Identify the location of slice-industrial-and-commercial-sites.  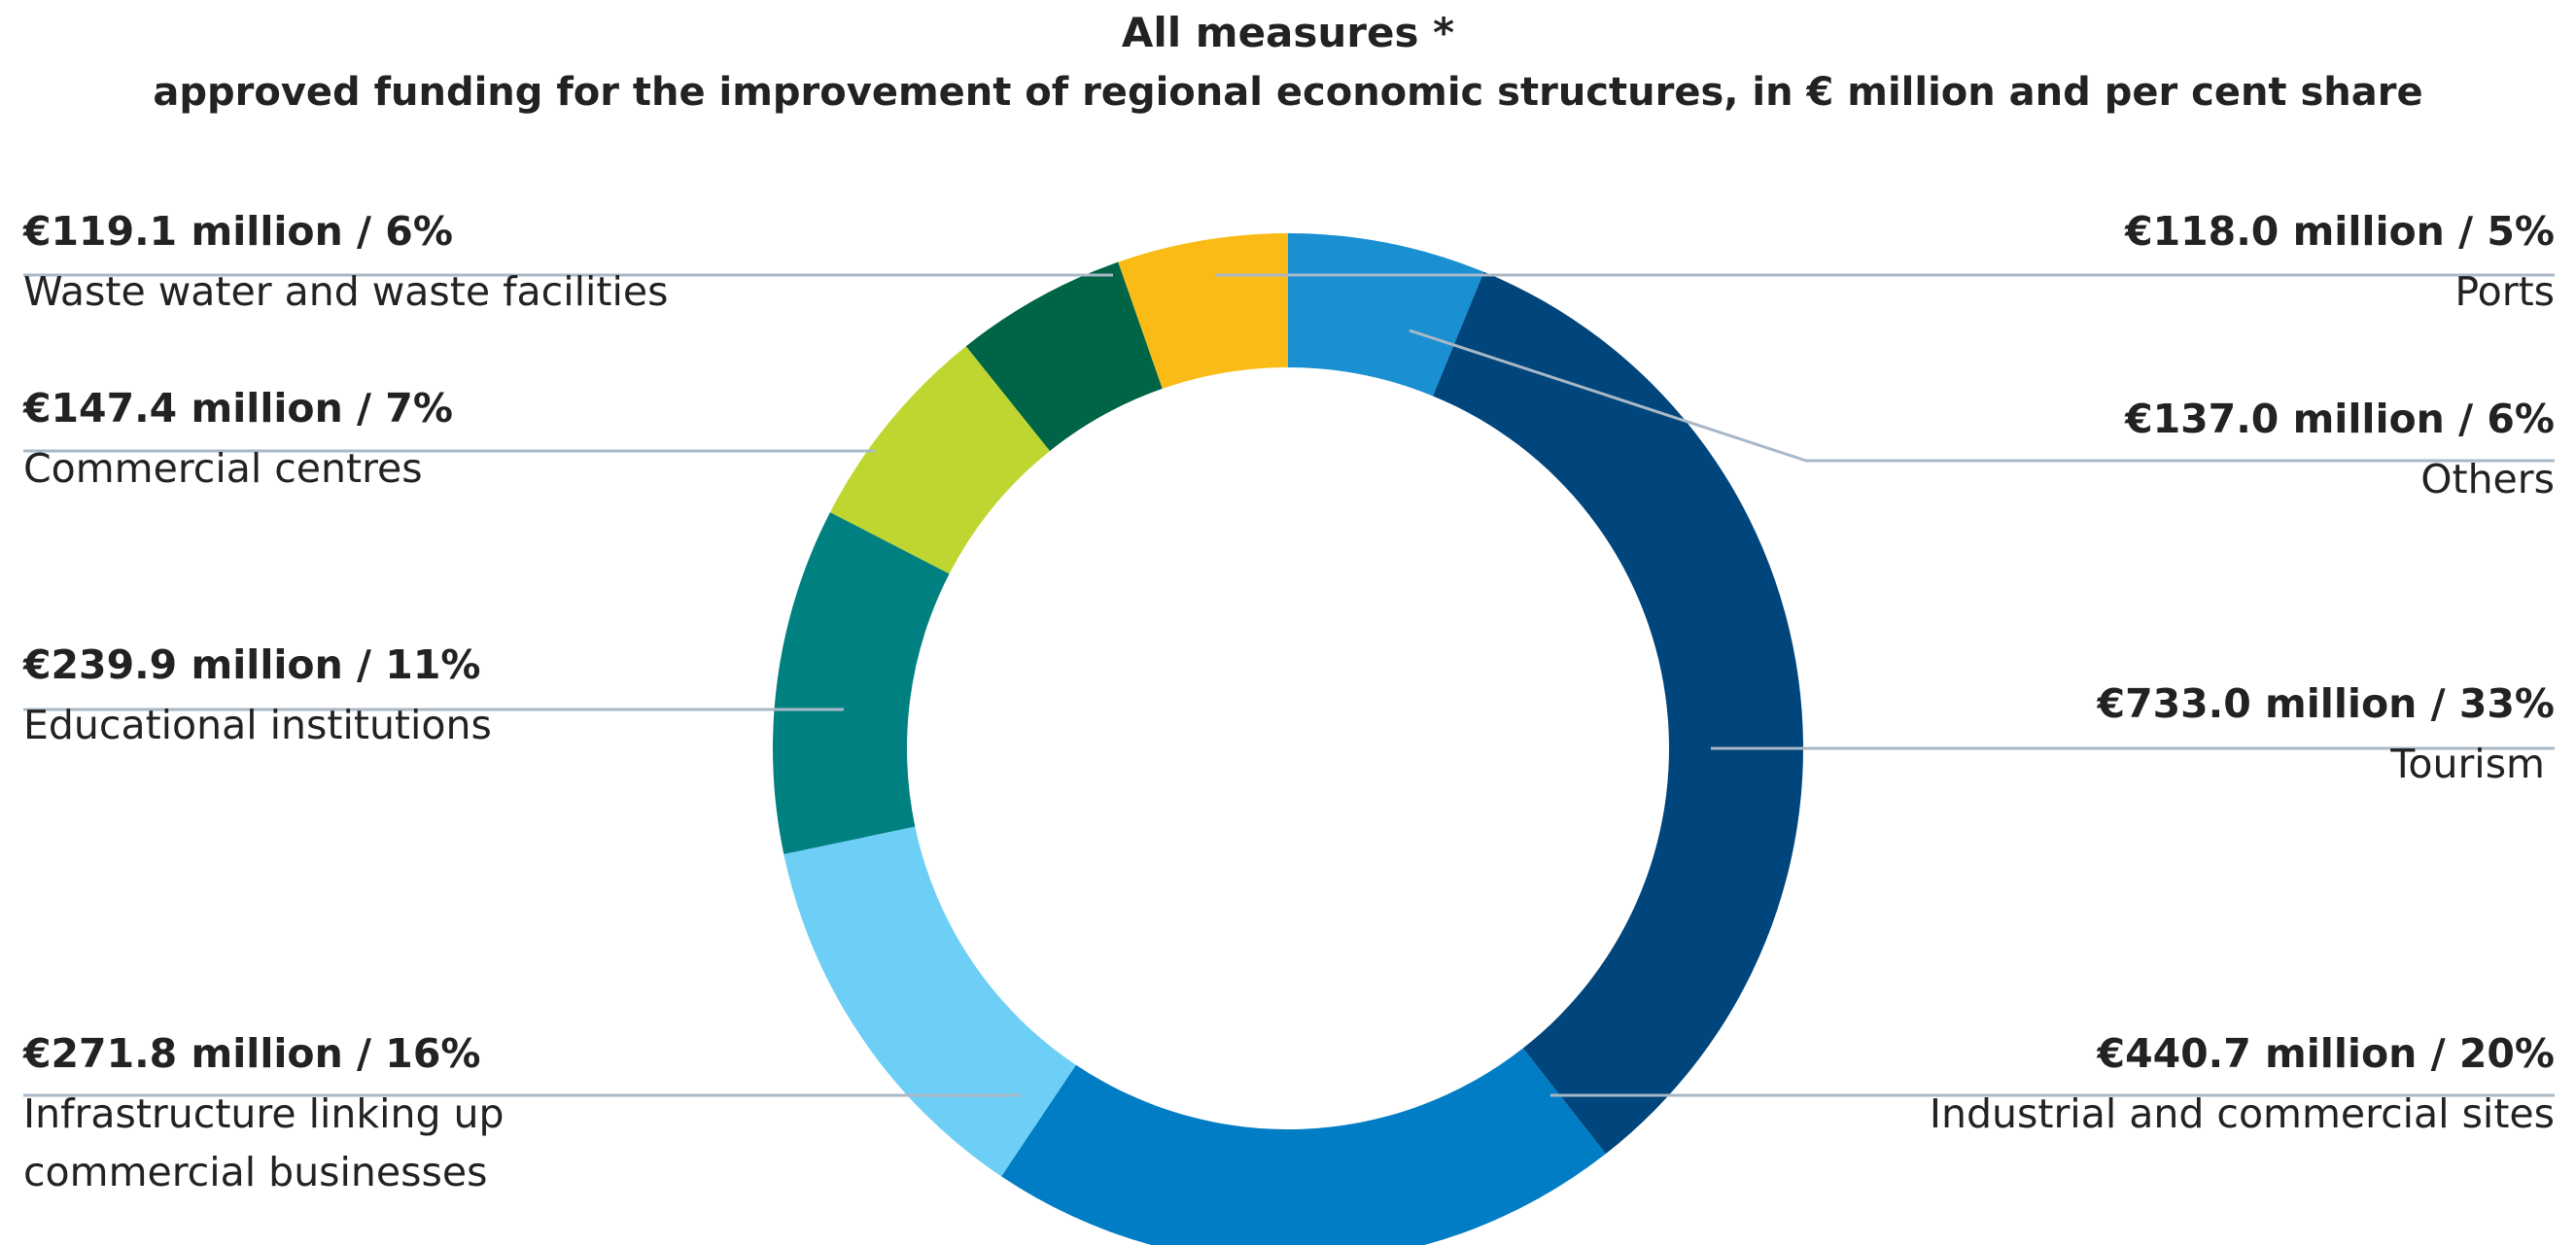
(1303, 1146).